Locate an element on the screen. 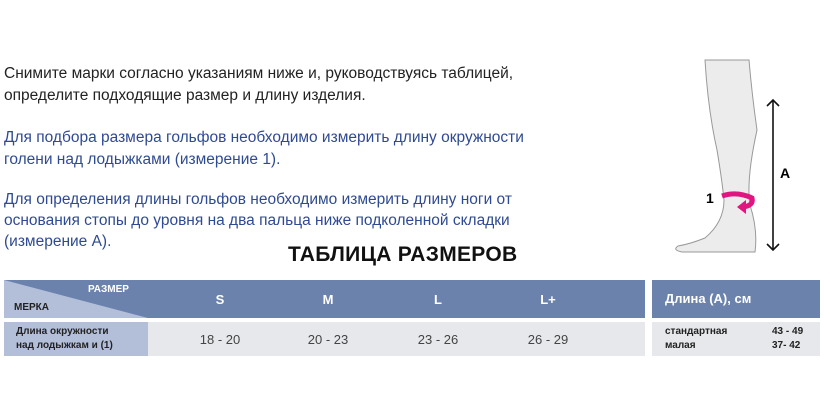 The width and height of the screenshot is (824, 412). length-short: малая 37- 42 is located at coordinates (742, 346).